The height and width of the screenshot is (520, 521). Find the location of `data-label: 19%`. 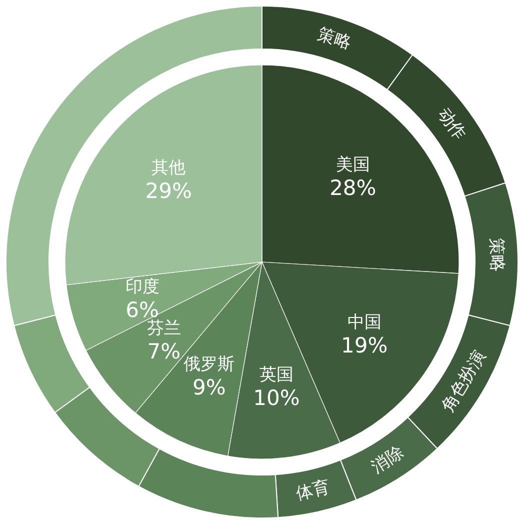

data-label: 19% is located at coordinates (364, 346).